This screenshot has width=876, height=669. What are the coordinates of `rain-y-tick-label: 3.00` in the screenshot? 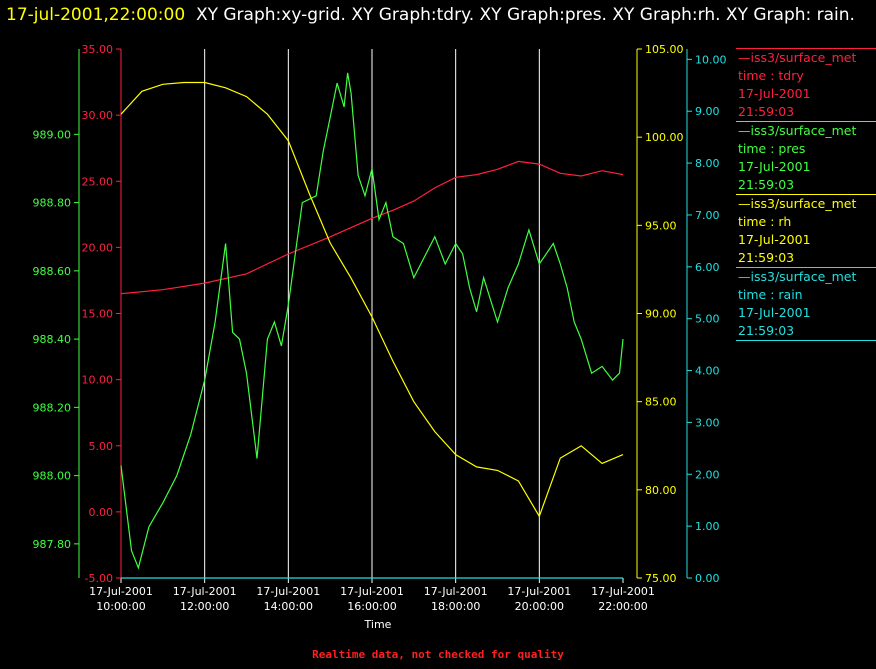 It's located at (707, 422).